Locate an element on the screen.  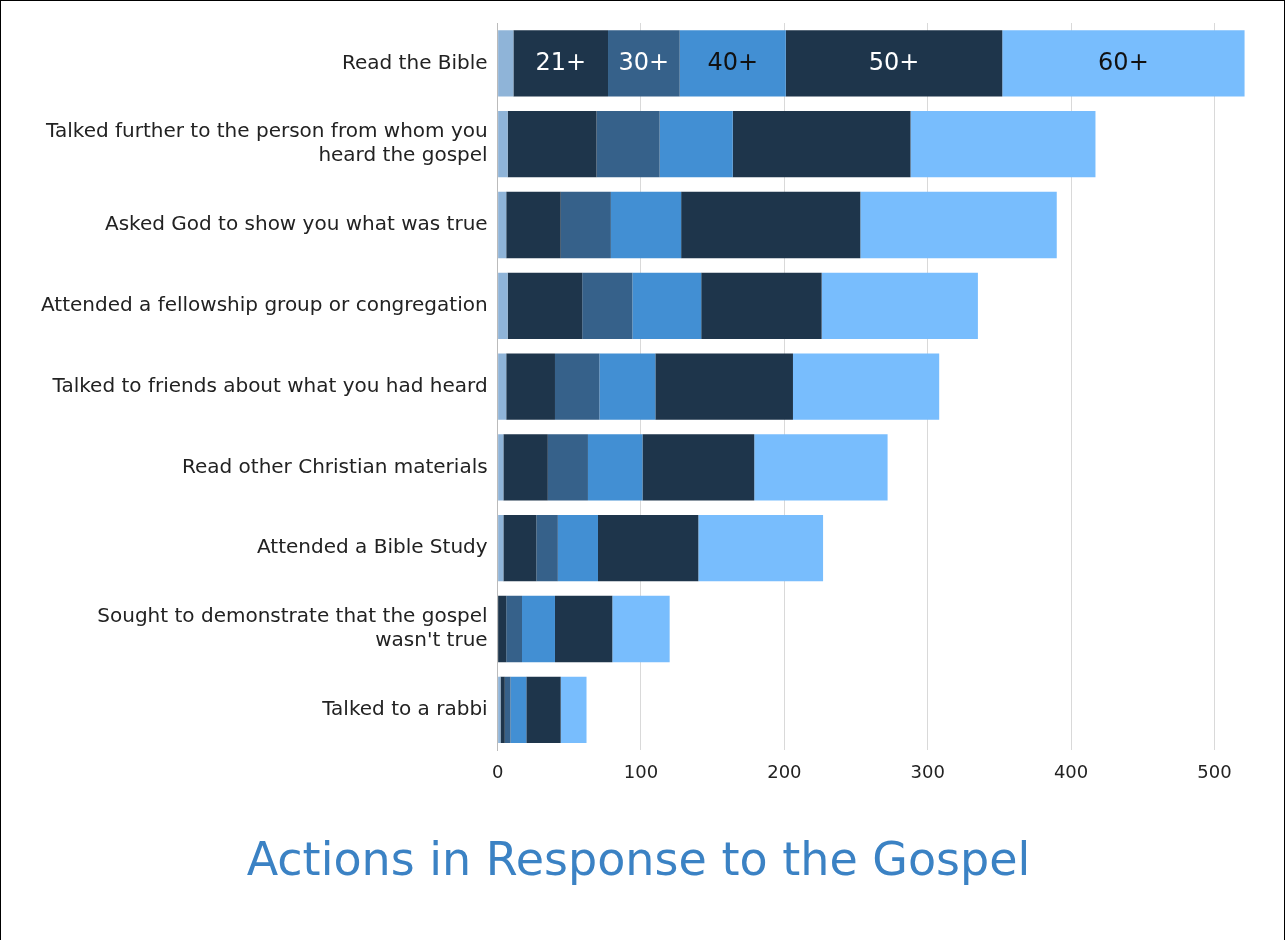
series-label: 50+ is located at coordinates (894, 61).